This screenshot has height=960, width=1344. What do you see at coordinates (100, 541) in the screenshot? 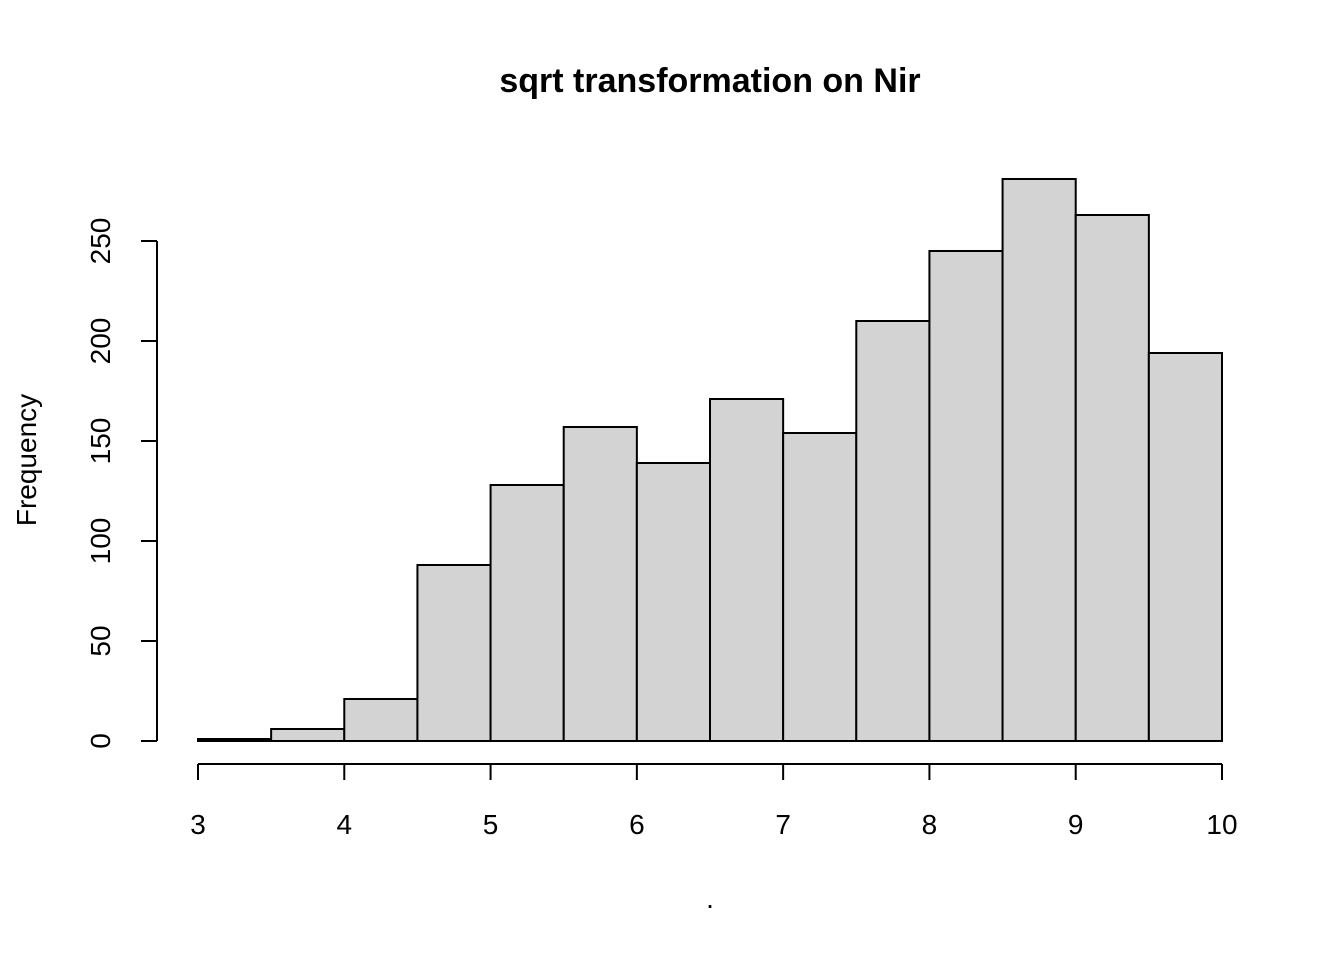
I see `y-tick-label: 100` at bounding box center [100, 541].